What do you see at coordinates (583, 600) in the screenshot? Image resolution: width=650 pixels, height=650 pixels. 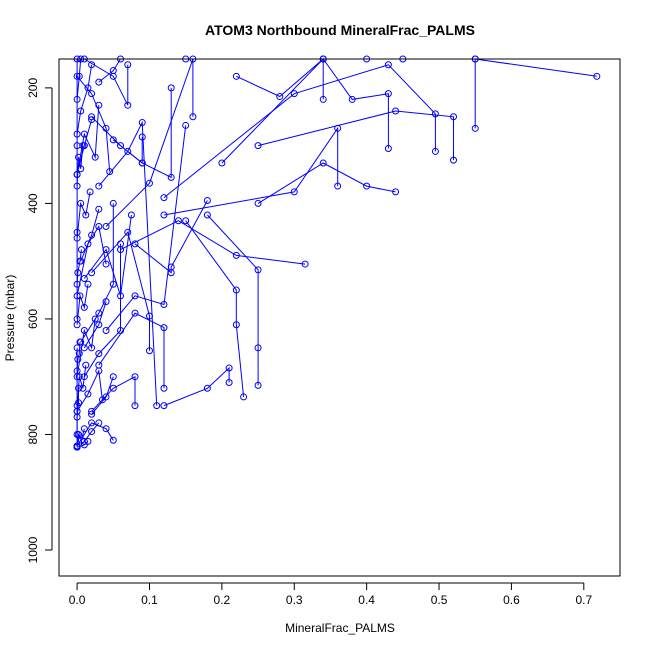 I see `x-tick-label: 0.7` at bounding box center [583, 600].